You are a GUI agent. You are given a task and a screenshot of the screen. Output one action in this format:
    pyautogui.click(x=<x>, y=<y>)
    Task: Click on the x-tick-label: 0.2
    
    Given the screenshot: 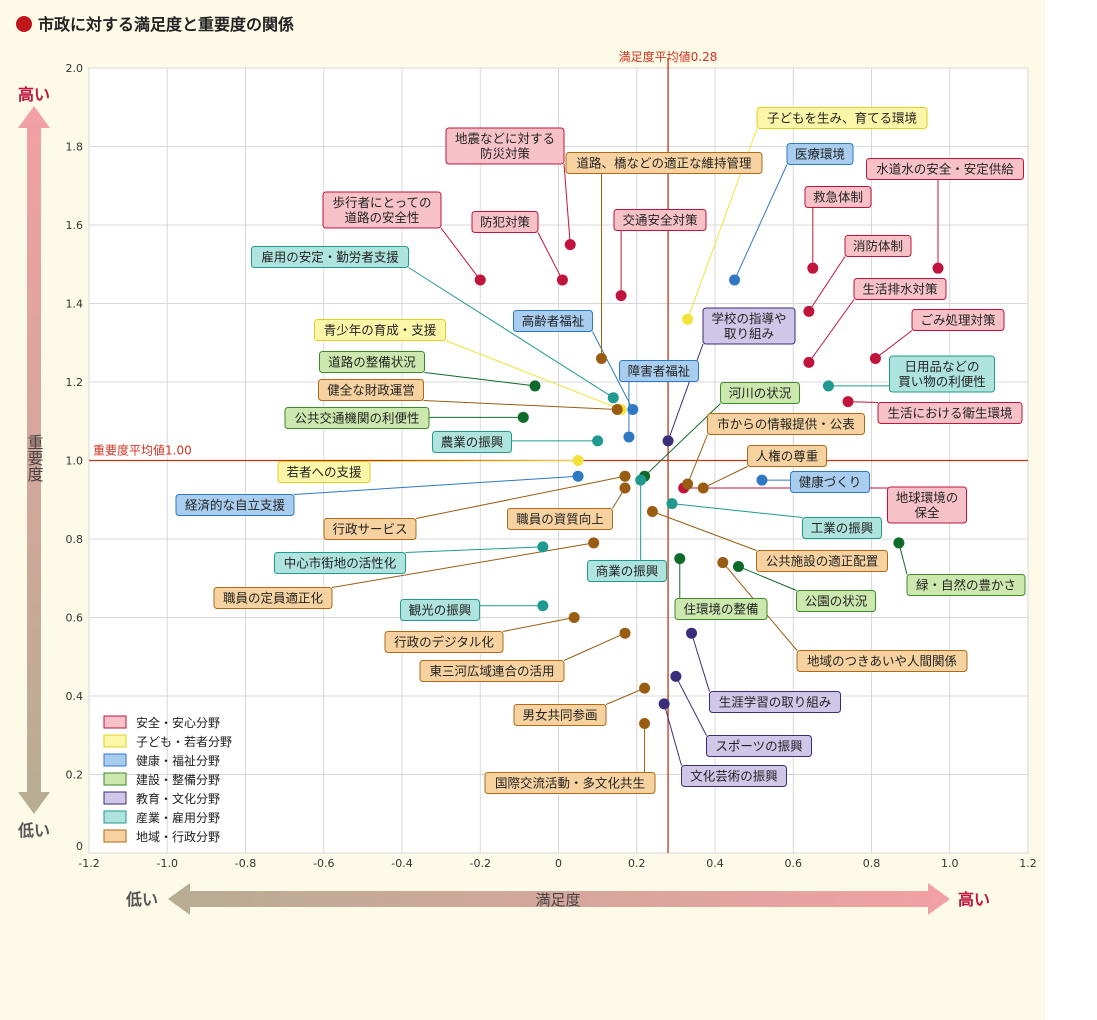 What is the action you would take?
    pyautogui.click(x=637, y=863)
    